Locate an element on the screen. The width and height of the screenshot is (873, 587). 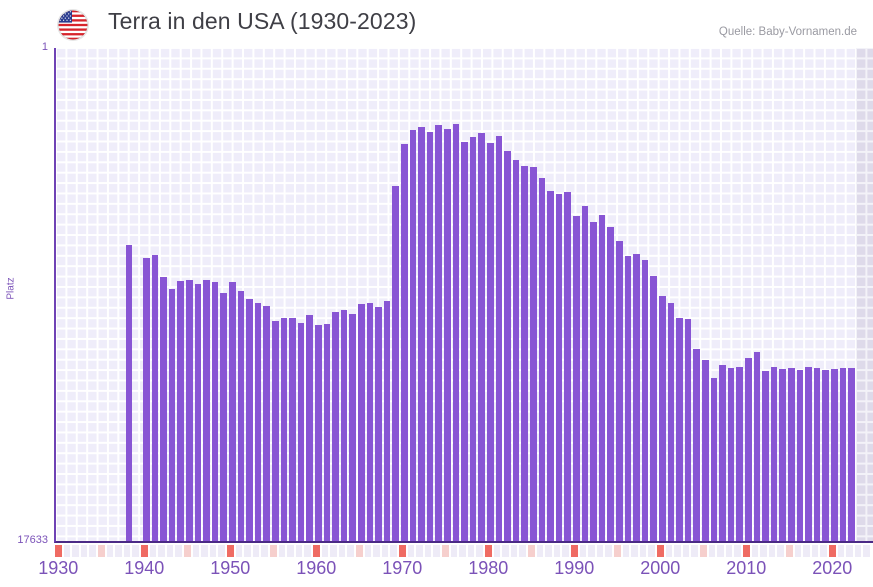
bar-1998 is located at coordinates (645, 400).